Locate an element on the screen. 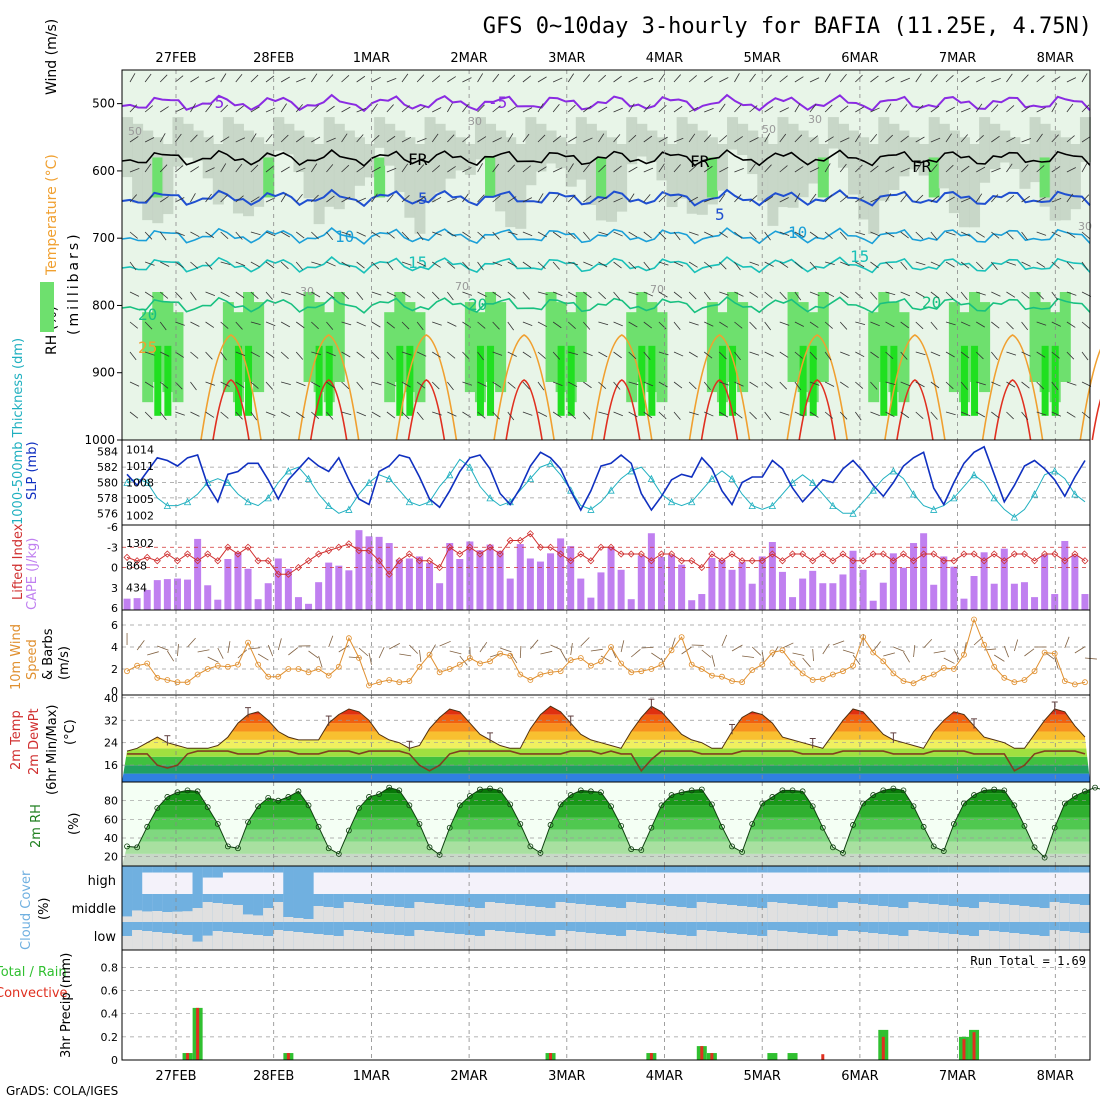 The height and width of the screenshot is (1100, 1100). rh-tick-label: 60 is located at coordinates (111, 819).